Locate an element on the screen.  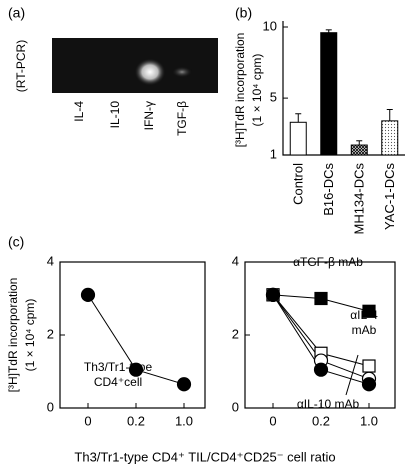
annotation: αTGF-β mAb is located at coordinates (328, 262).